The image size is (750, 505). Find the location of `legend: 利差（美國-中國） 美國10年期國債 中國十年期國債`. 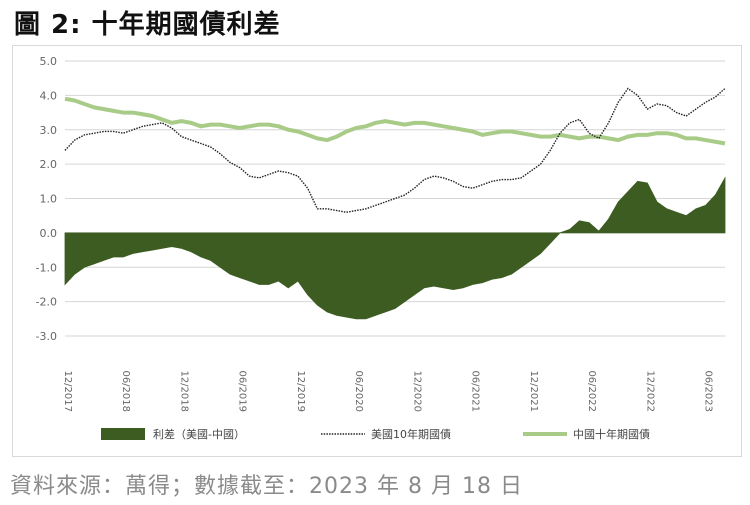

legend: 利差（美國-中國） 美國10年期國債 中國十年期國債 is located at coordinates (375, 434).